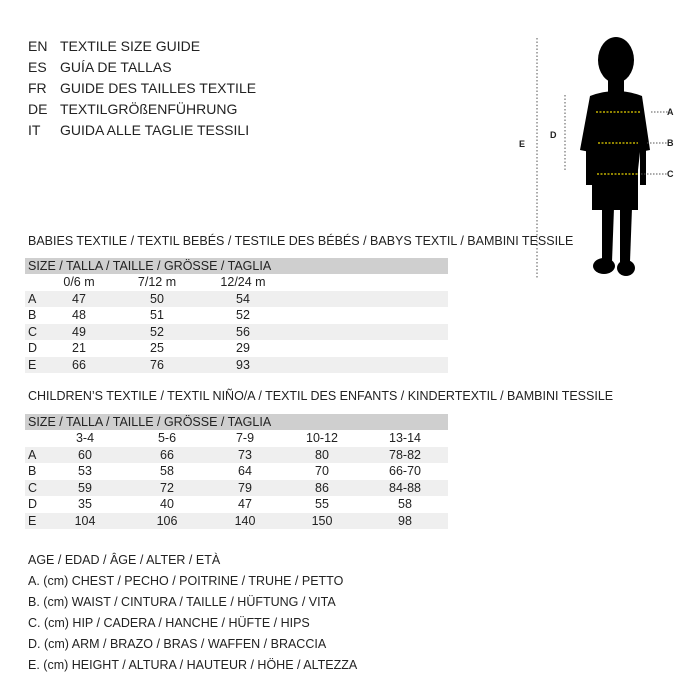  Describe the element at coordinates (85, 487) in the screenshot. I see `table-cell: 59` at that location.